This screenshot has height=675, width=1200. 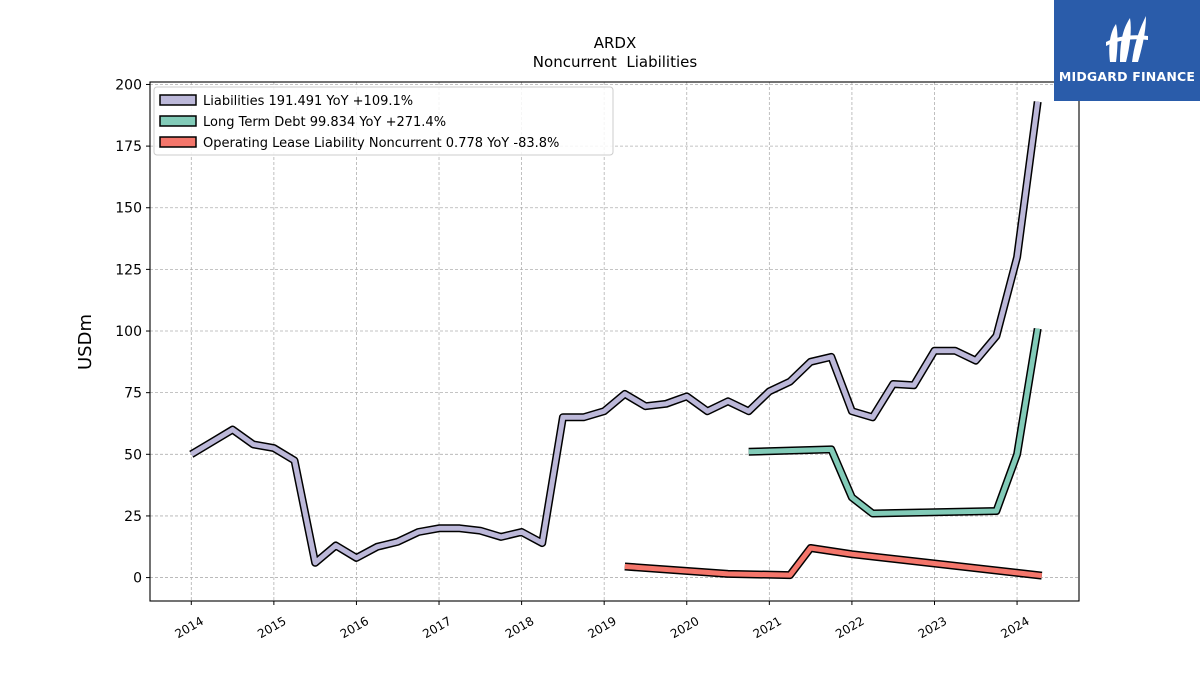 What do you see at coordinates (684, 627) in the screenshot?
I see `x-tick-label: 2020` at bounding box center [684, 627].